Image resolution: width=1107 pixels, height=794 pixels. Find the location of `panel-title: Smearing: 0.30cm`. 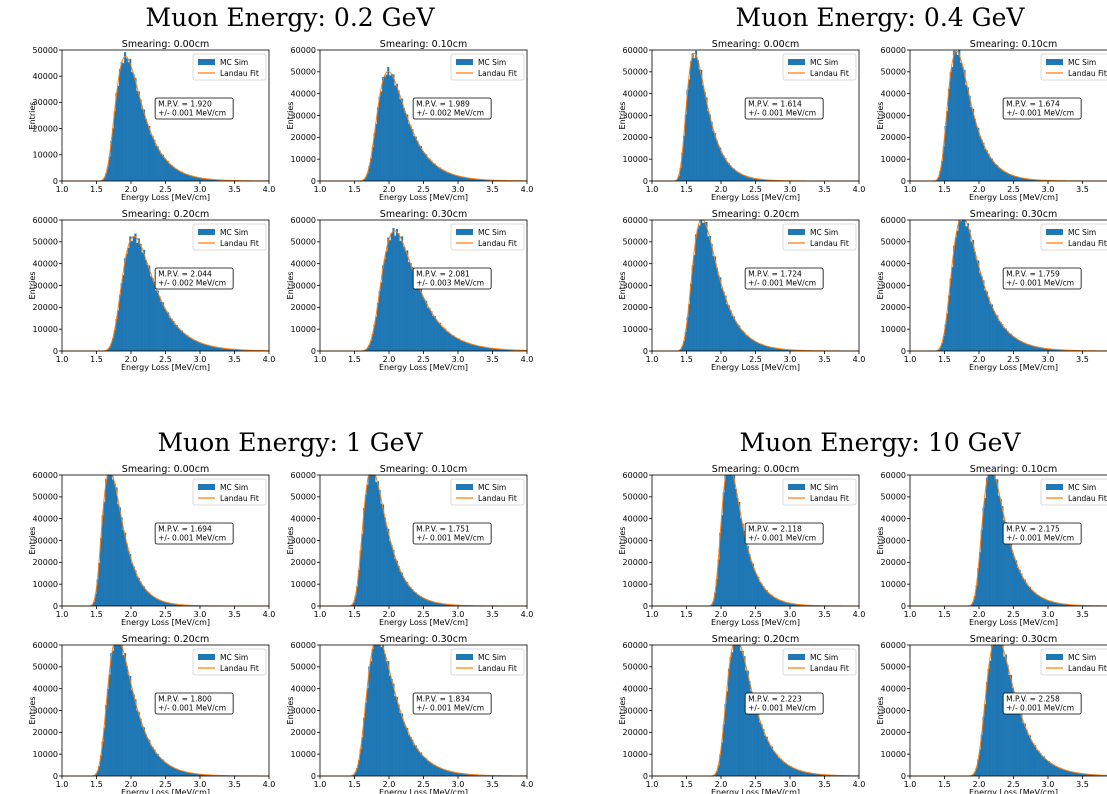

panel-title: Smearing: 0.30cm is located at coordinates (423, 639).